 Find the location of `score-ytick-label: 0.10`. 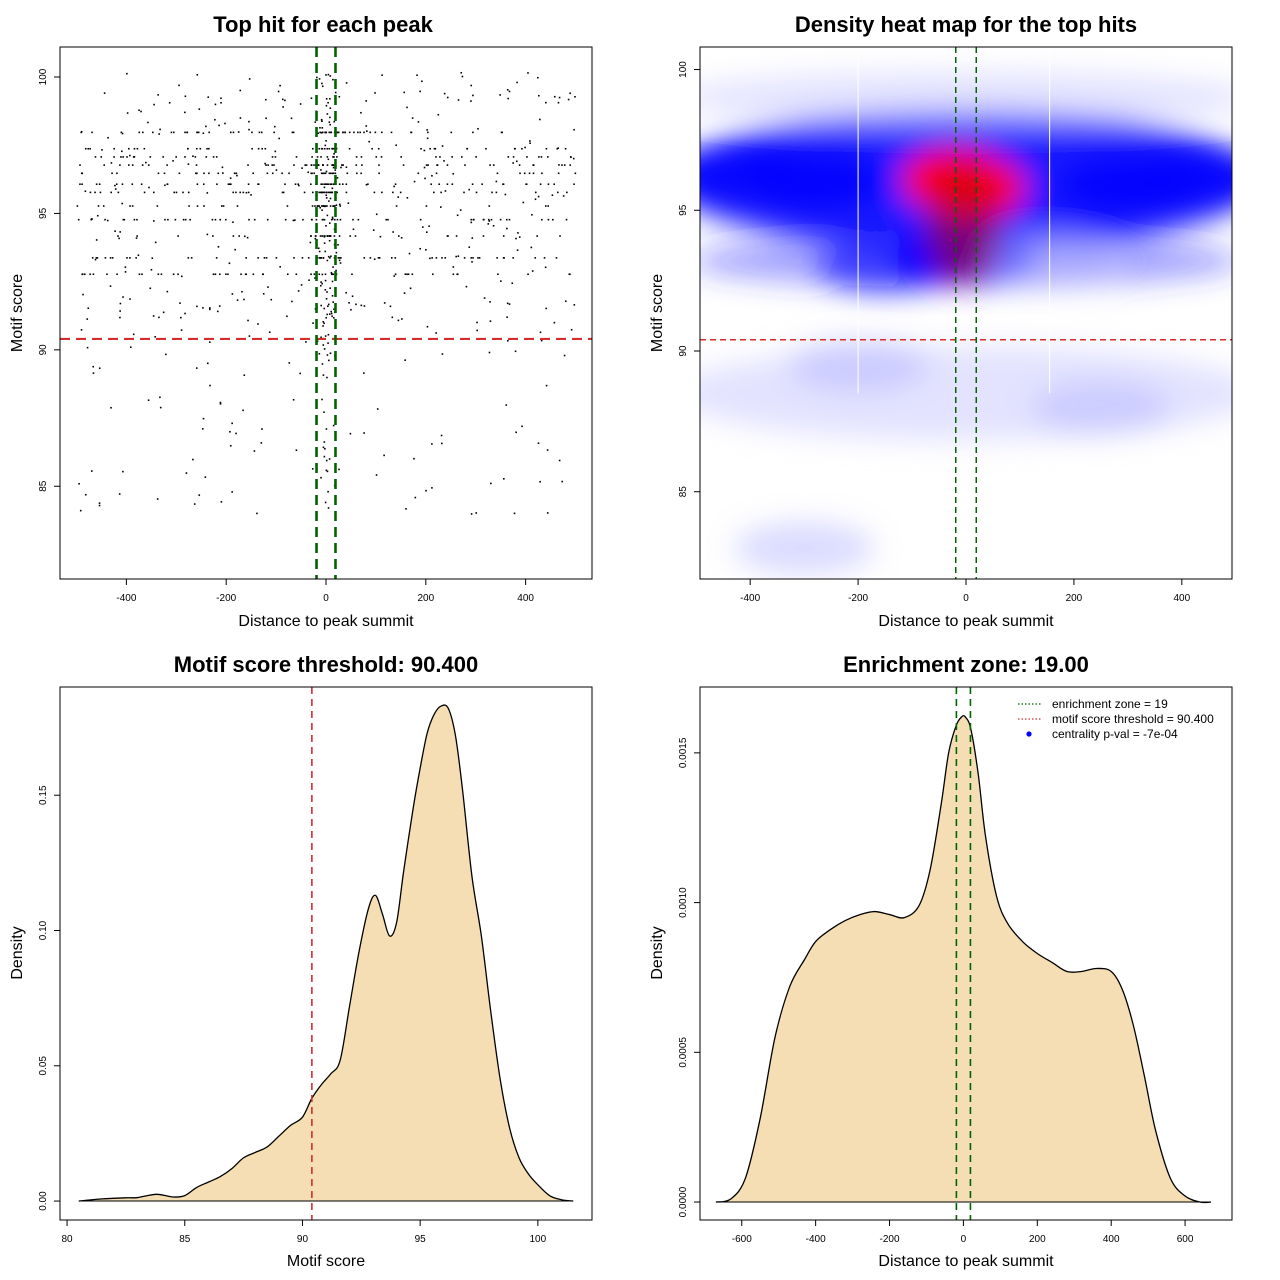

score-ytick-label: 0.10 is located at coordinates (43, 930).